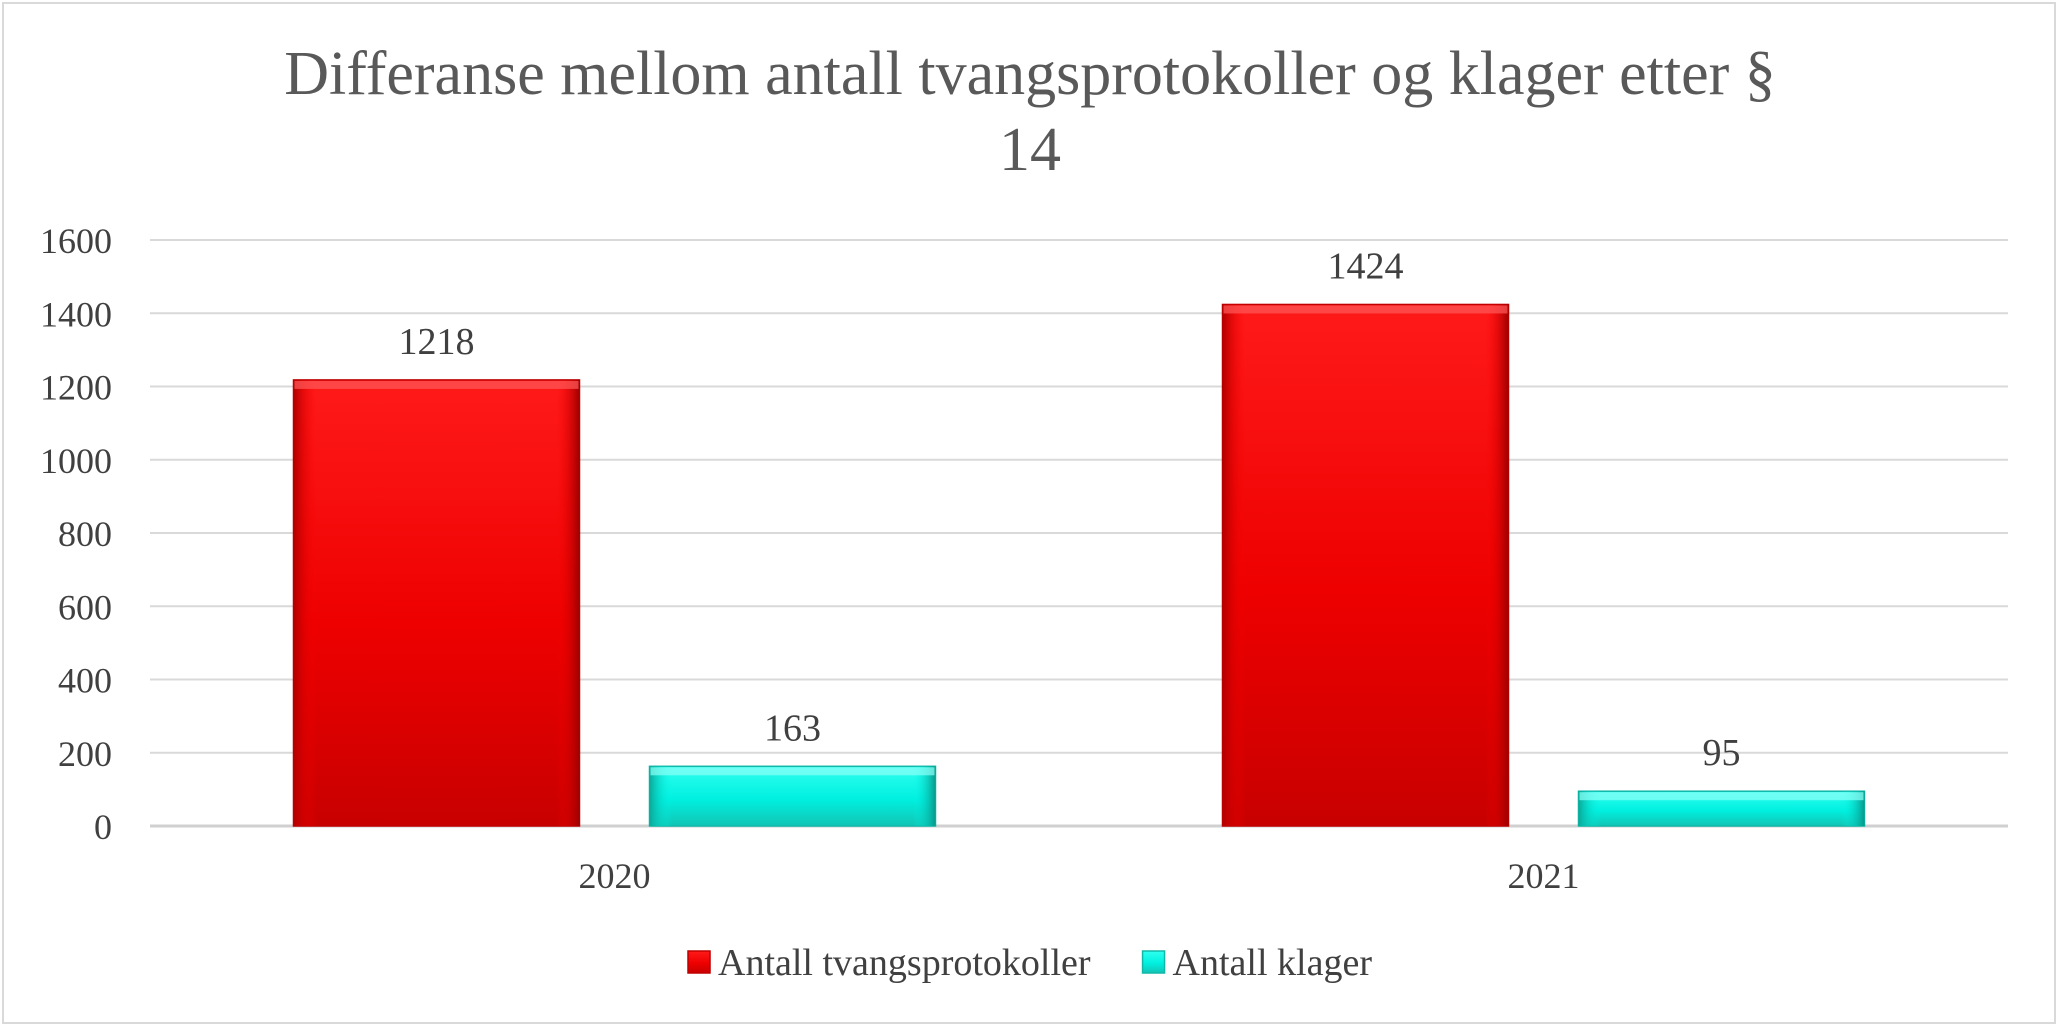  I want to click on x-tick-label: 2020, so click(615, 876).